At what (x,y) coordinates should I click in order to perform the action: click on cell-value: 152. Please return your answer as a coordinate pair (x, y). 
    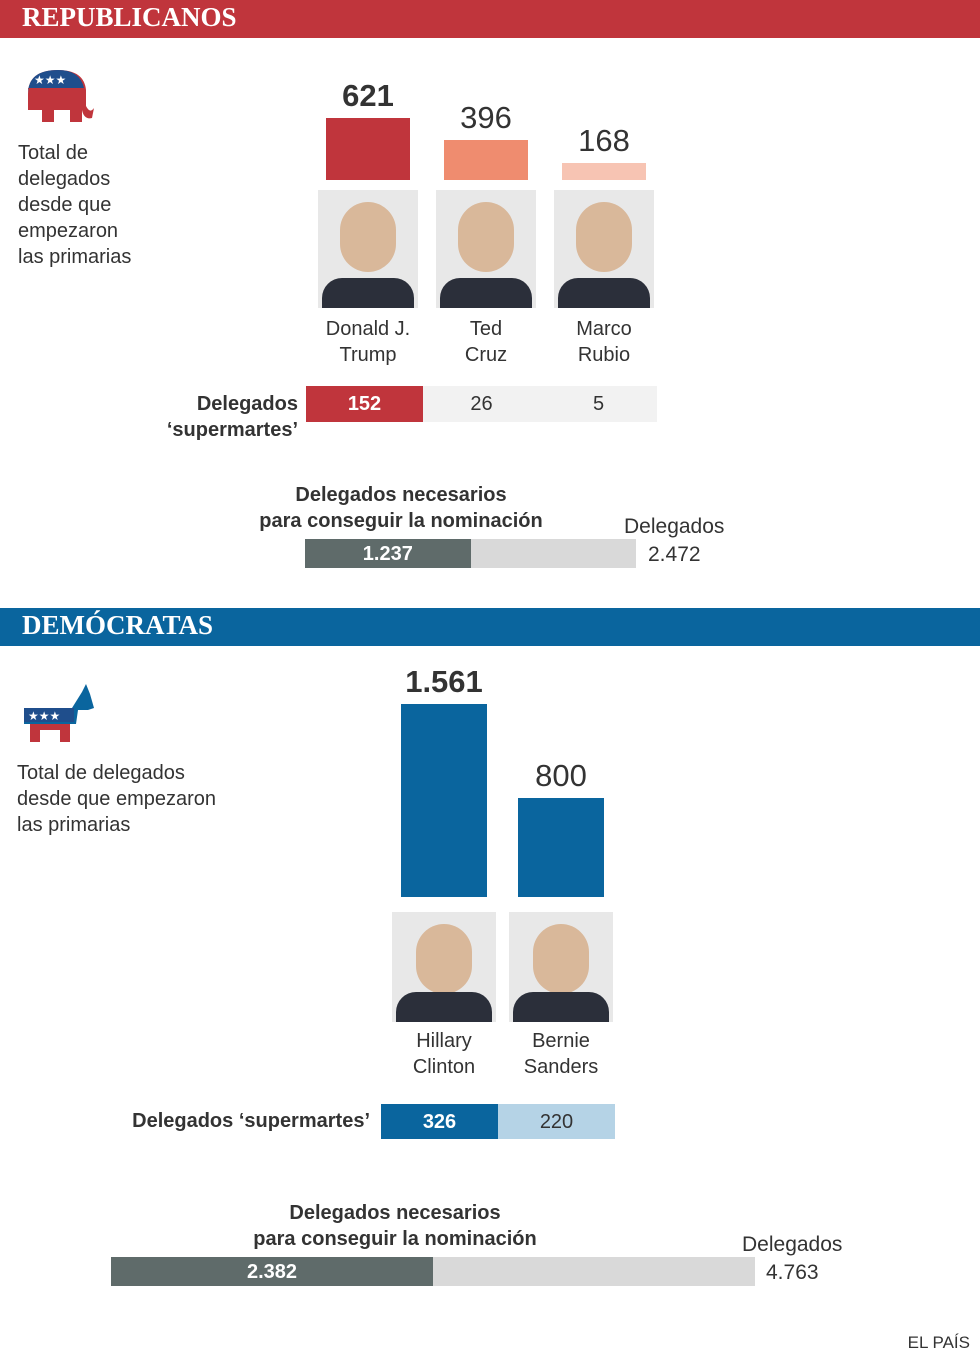
    Looking at the image, I should click on (364, 404).